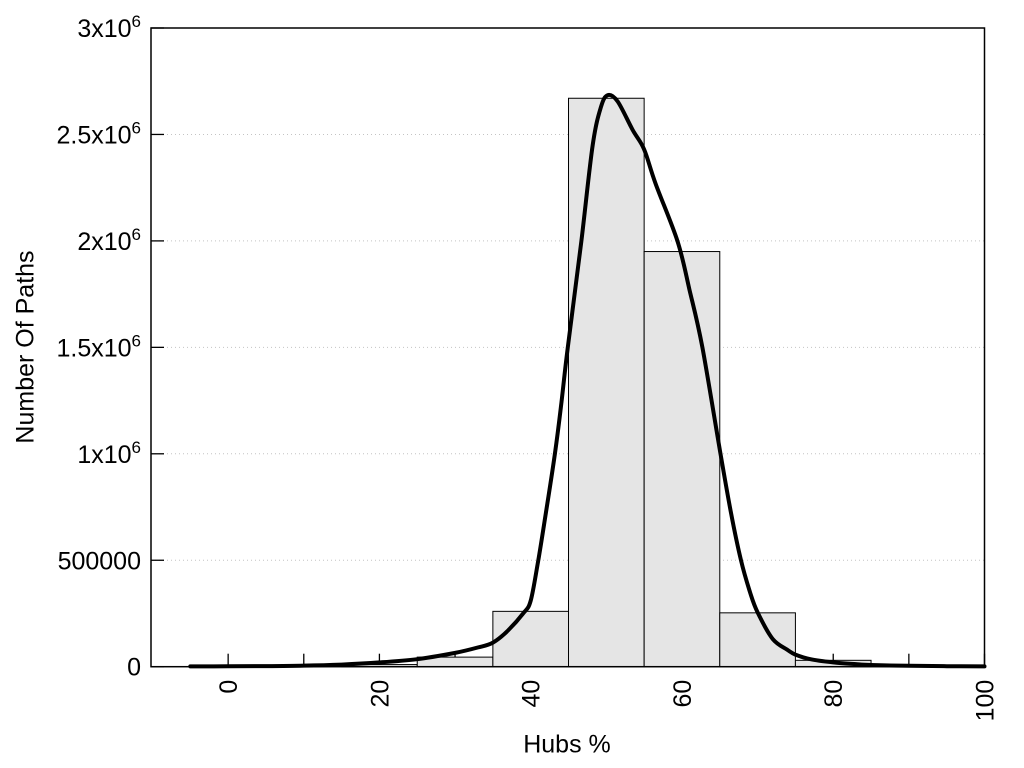 This screenshot has width=1024, height=768. Describe the element at coordinates (104, 455) in the screenshot. I see `y-tick-label-base: 1x10` at that location.